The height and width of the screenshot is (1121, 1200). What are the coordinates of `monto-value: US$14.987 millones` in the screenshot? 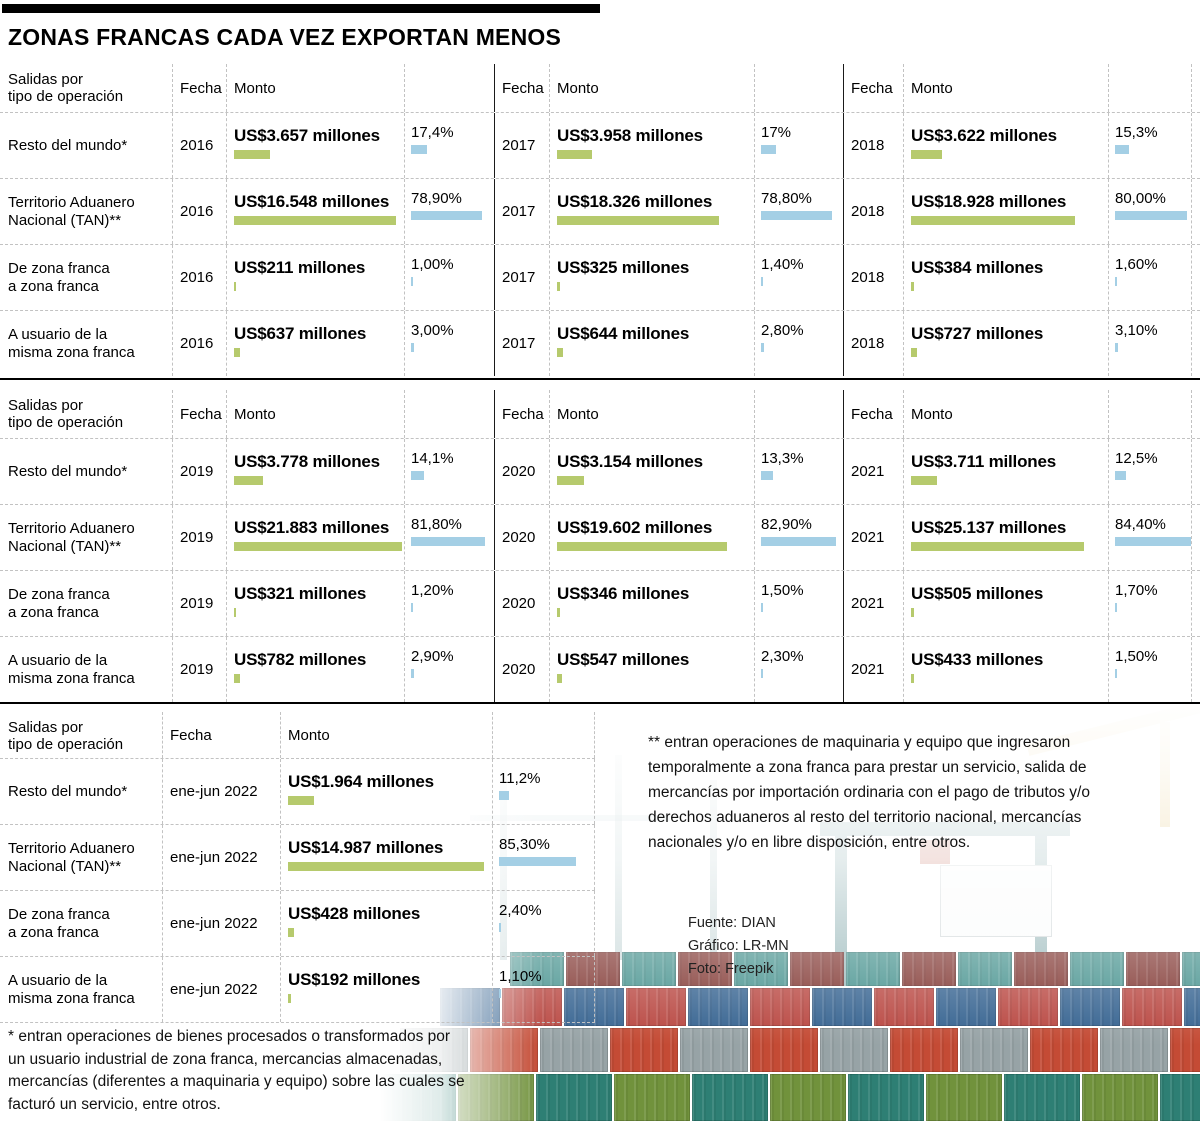 It's located at (366, 847).